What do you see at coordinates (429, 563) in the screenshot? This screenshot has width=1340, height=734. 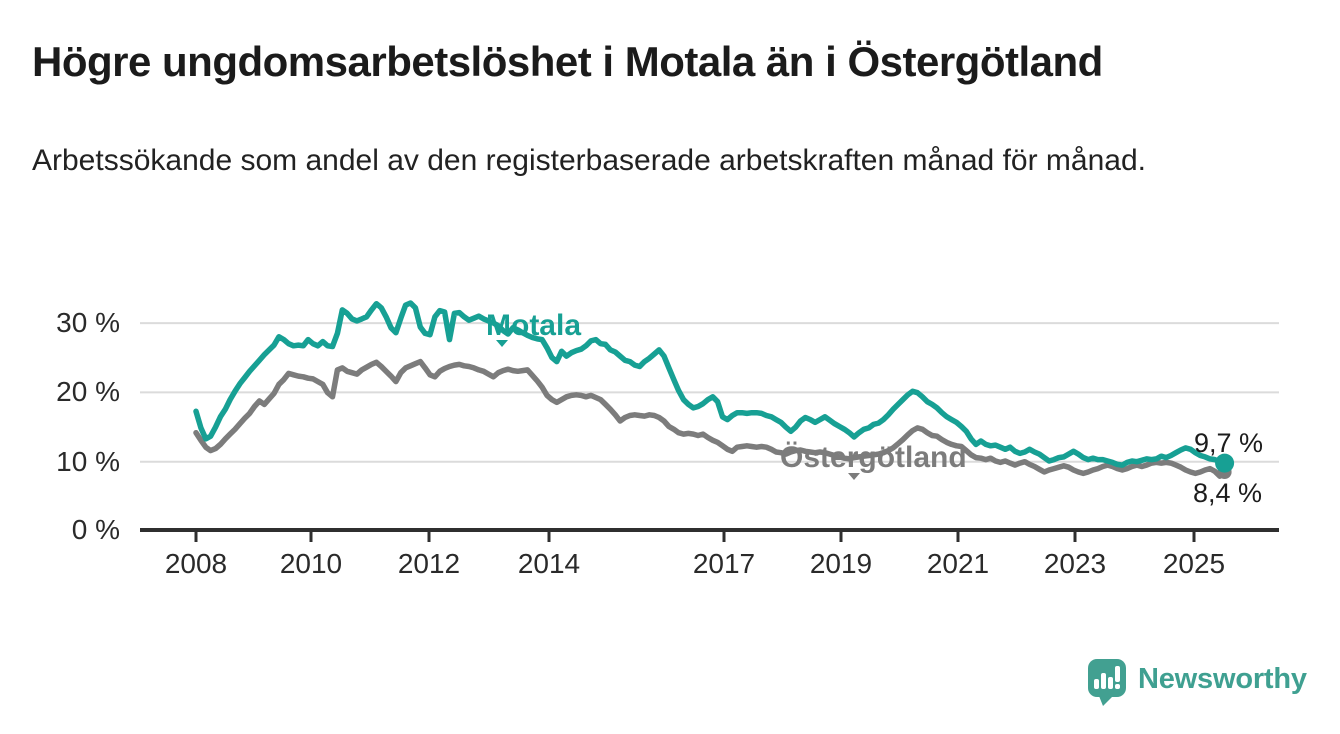 I see `x-tick-label-2012: 2012` at bounding box center [429, 563].